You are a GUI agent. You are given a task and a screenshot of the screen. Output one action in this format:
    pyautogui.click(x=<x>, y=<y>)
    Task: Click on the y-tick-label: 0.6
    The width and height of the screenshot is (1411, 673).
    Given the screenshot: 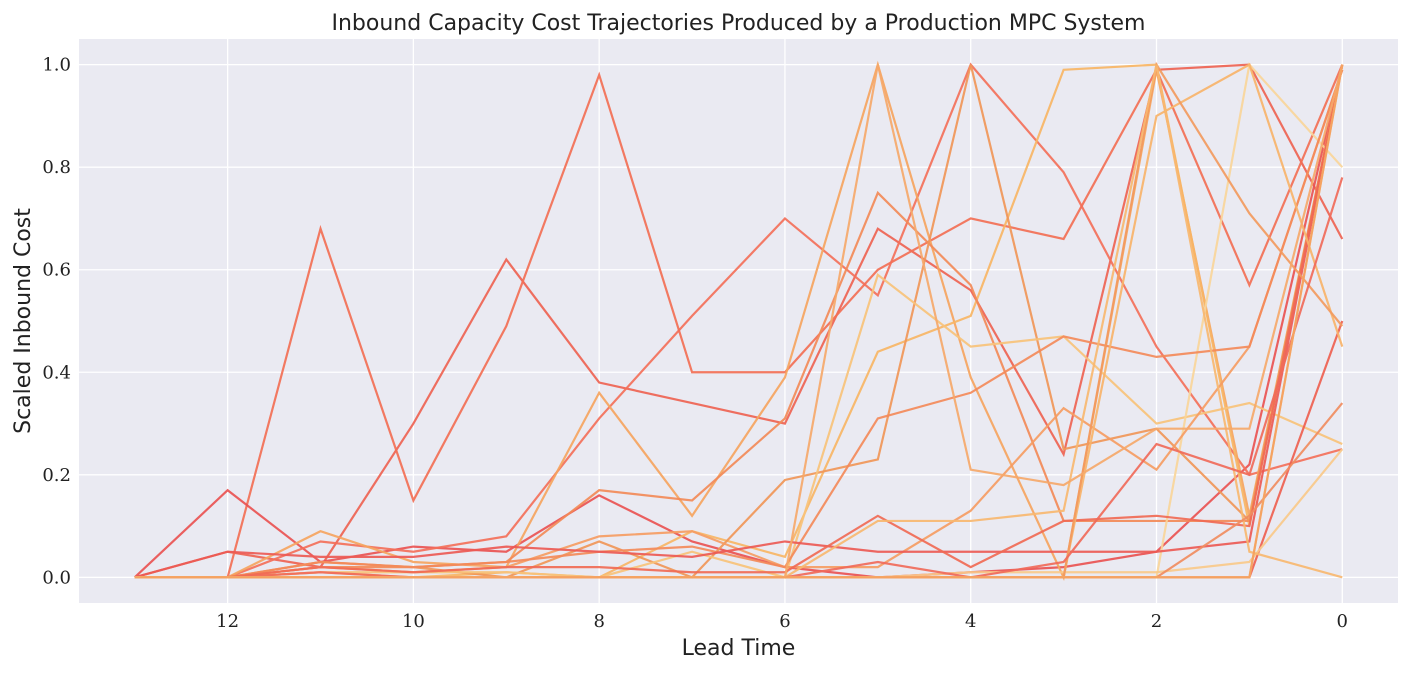 What is the action you would take?
    pyautogui.click(x=56, y=270)
    